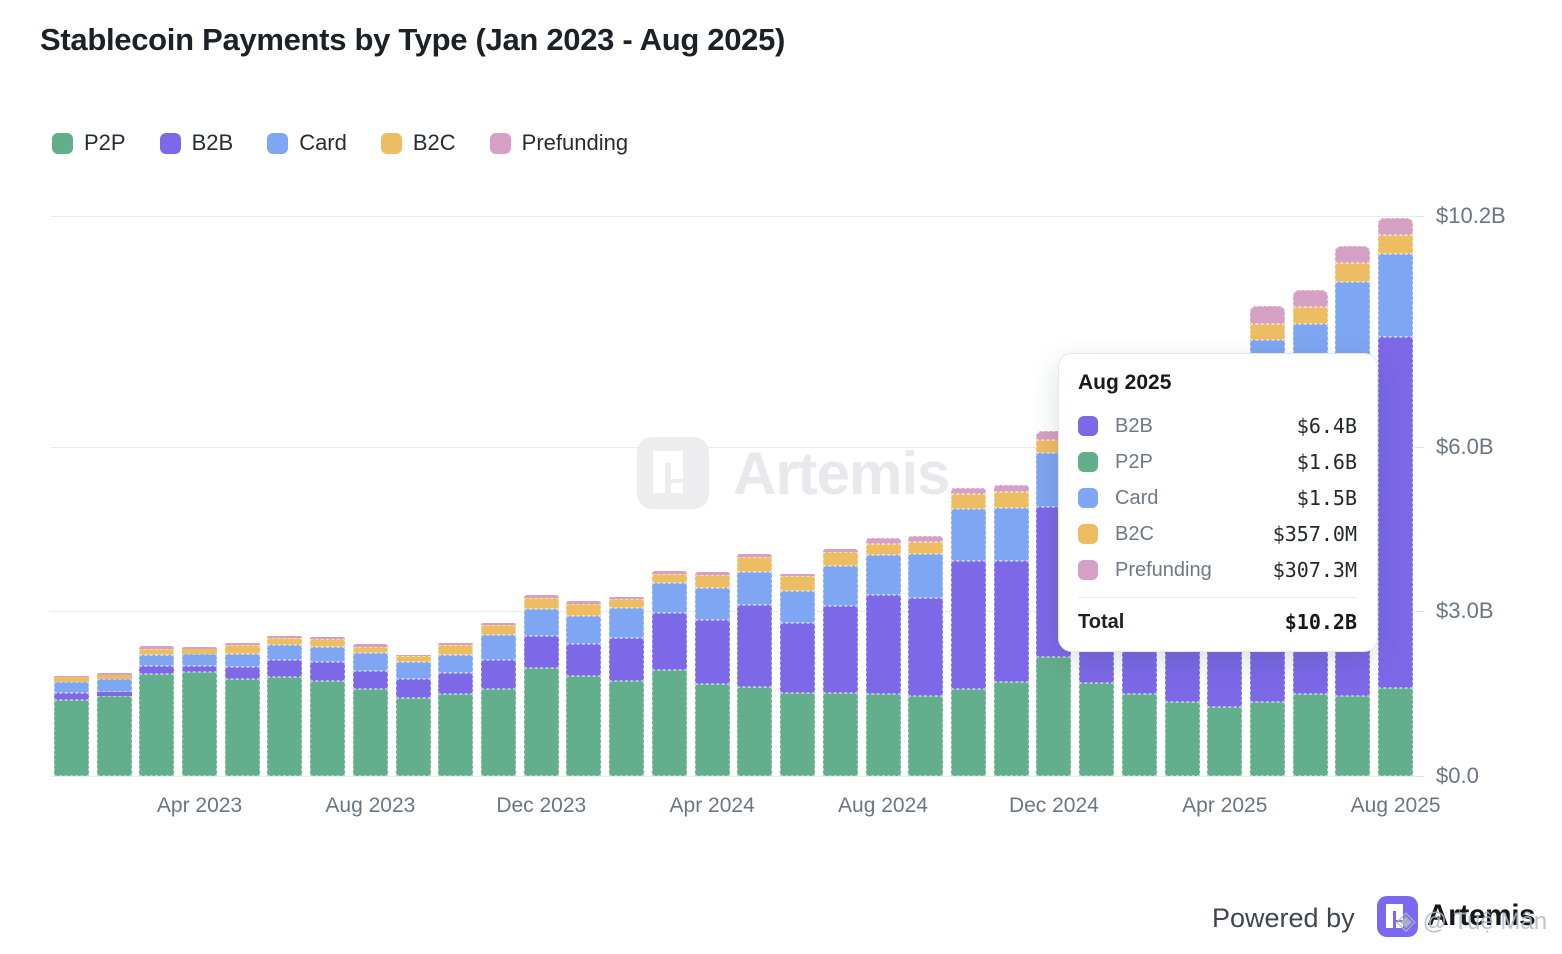 This screenshot has width=1562, height=954. I want to click on legend-item-p2p: P2P, so click(89, 143).